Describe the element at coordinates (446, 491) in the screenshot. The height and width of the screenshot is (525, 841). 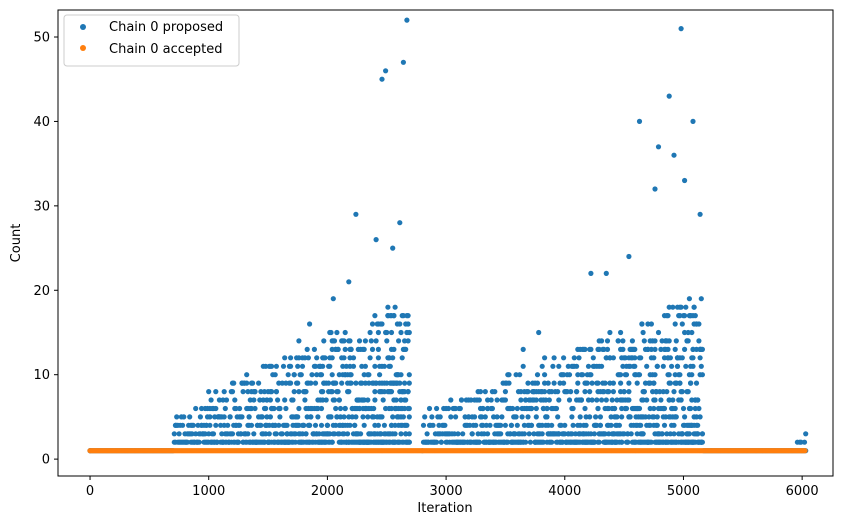
I see `x-tick-label: 3000` at that location.